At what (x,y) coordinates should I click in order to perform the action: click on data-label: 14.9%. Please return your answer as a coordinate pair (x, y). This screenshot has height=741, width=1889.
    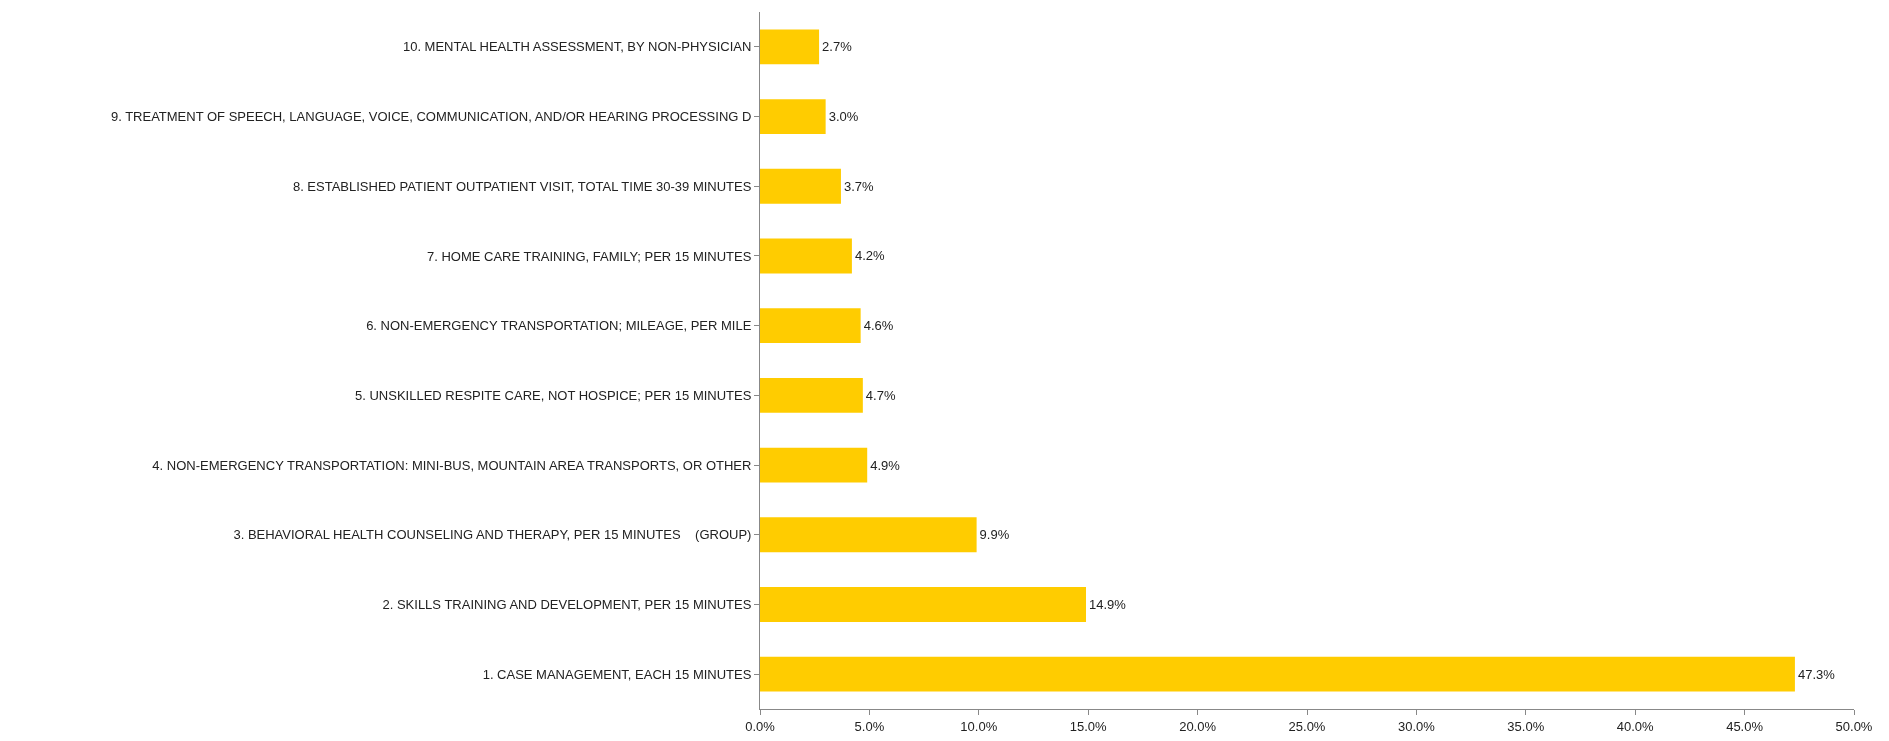
    Looking at the image, I should click on (1108, 604).